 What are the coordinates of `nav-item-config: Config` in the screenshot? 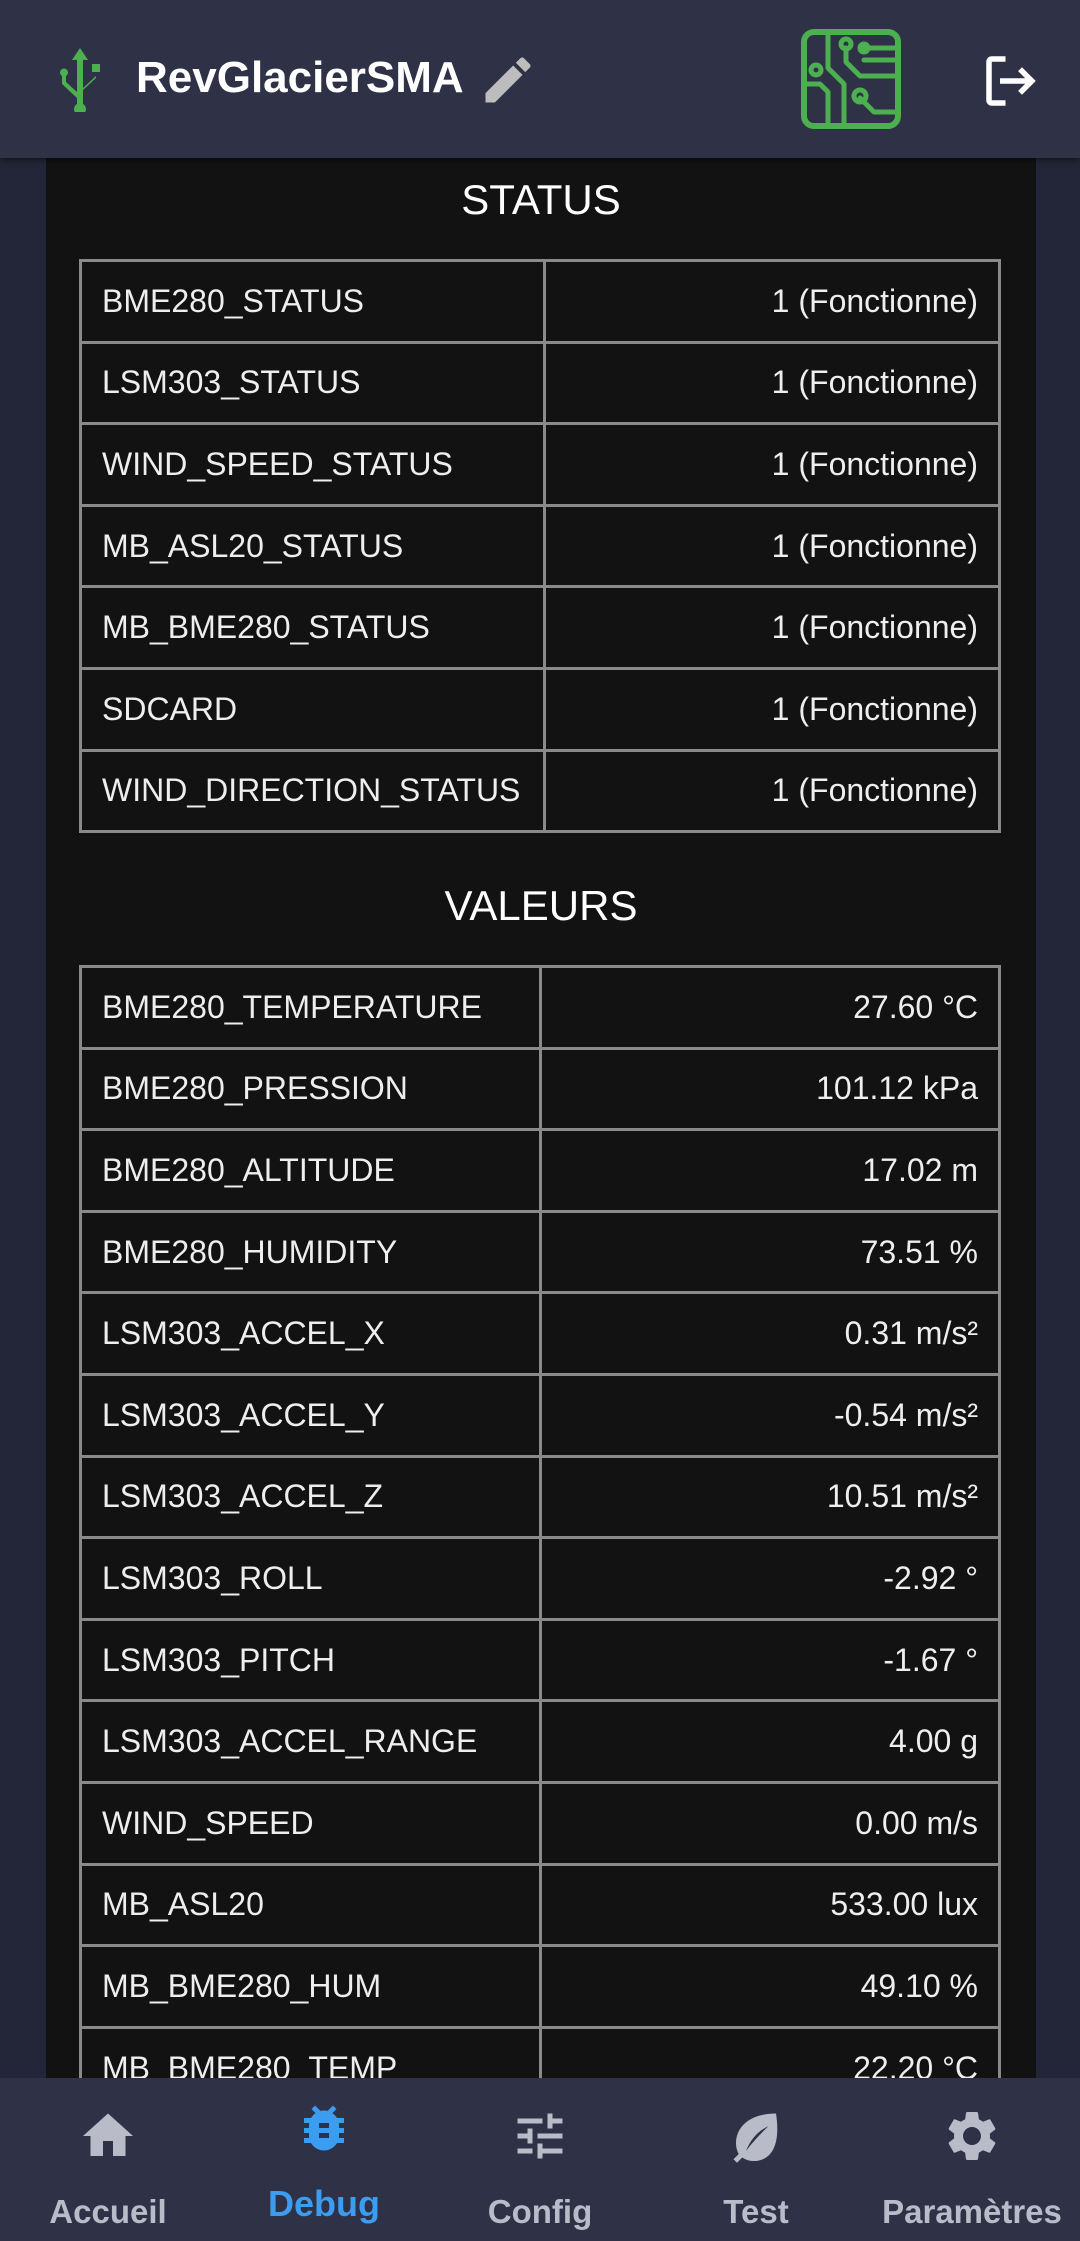 It's located at (540, 2159).